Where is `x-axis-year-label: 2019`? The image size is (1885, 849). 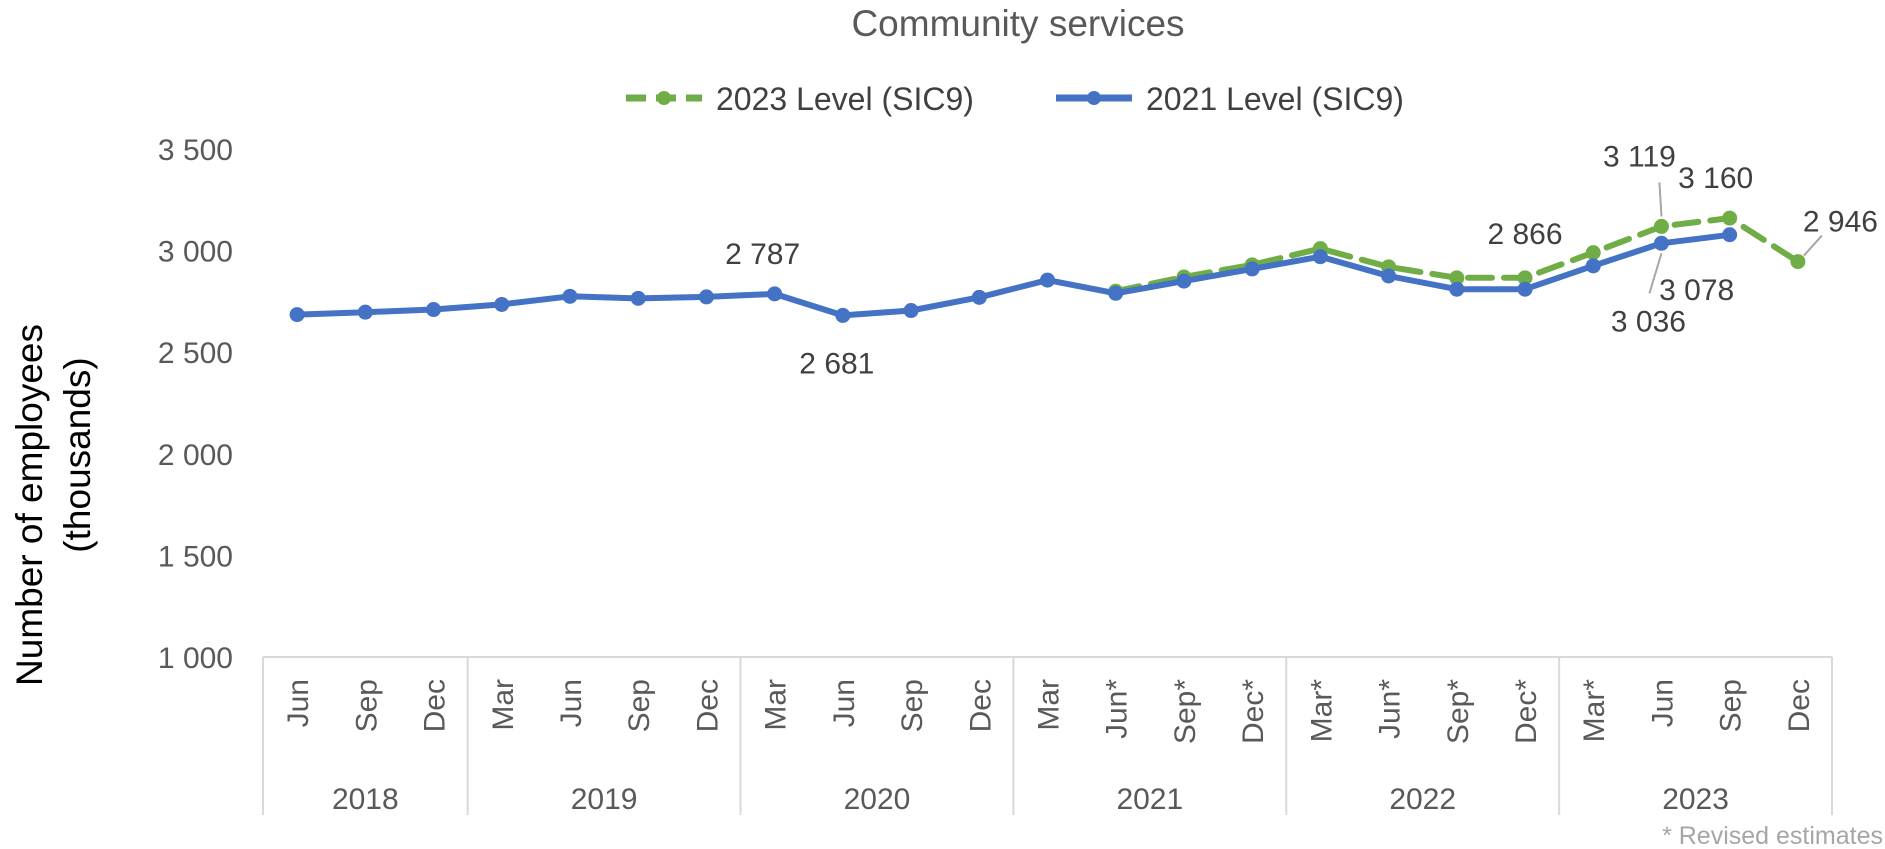 x-axis-year-label: 2019 is located at coordinates (604, 799).